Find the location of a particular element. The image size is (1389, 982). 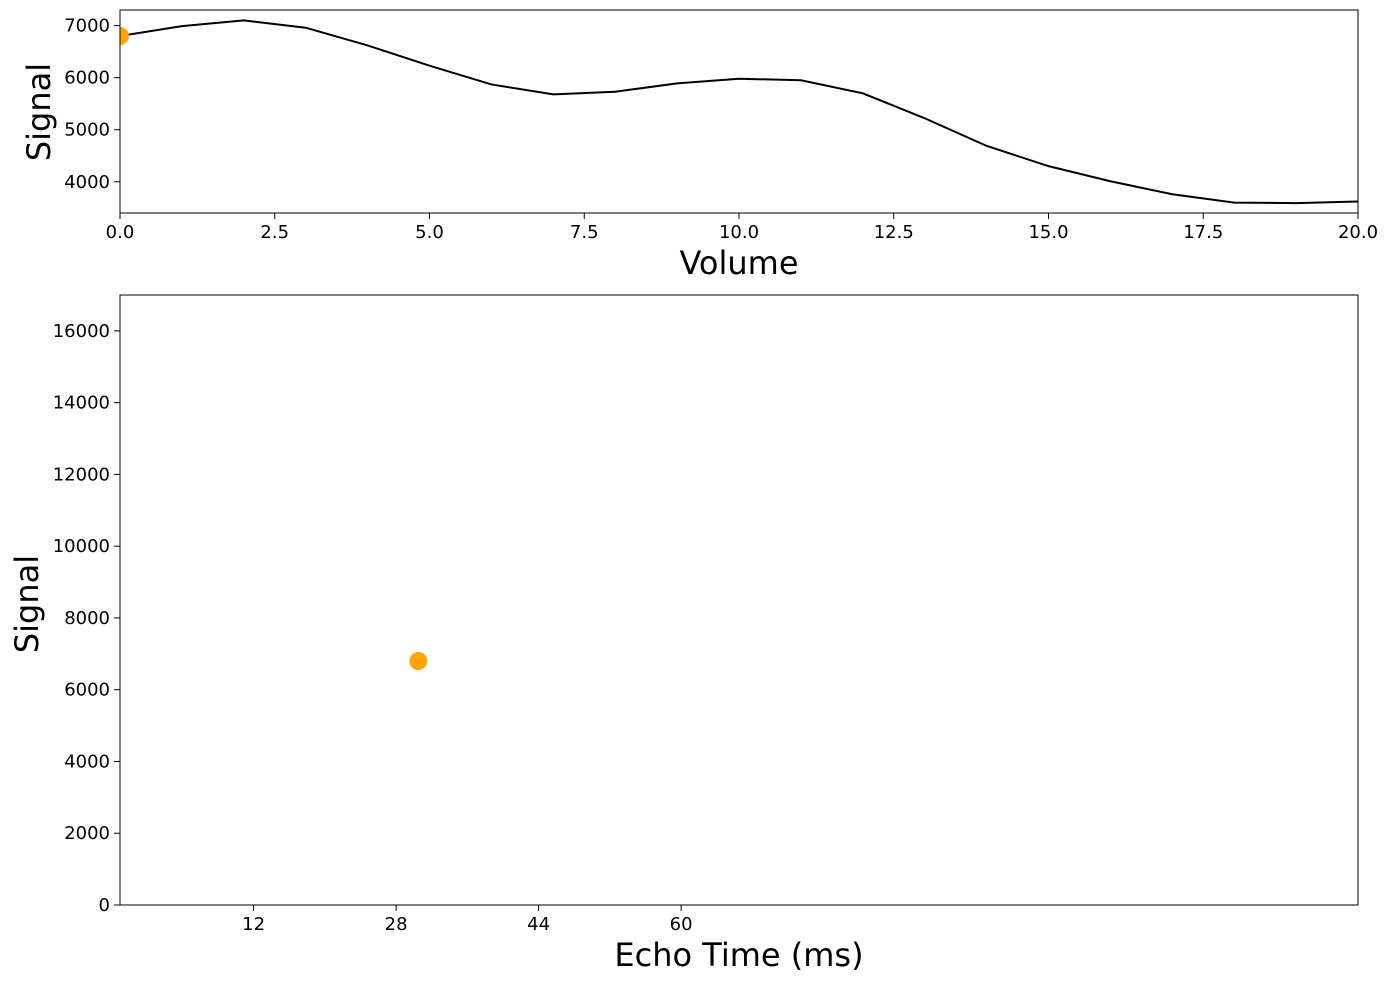

echo-time-y-tick-label: 12000 is located at coordinates (81, 474).